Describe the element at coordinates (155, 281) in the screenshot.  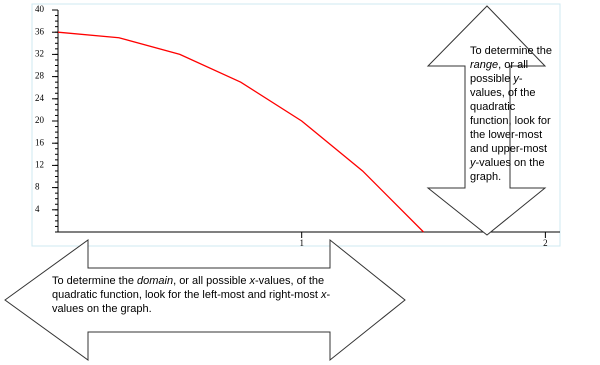
I see `note-text: domain` at that location.